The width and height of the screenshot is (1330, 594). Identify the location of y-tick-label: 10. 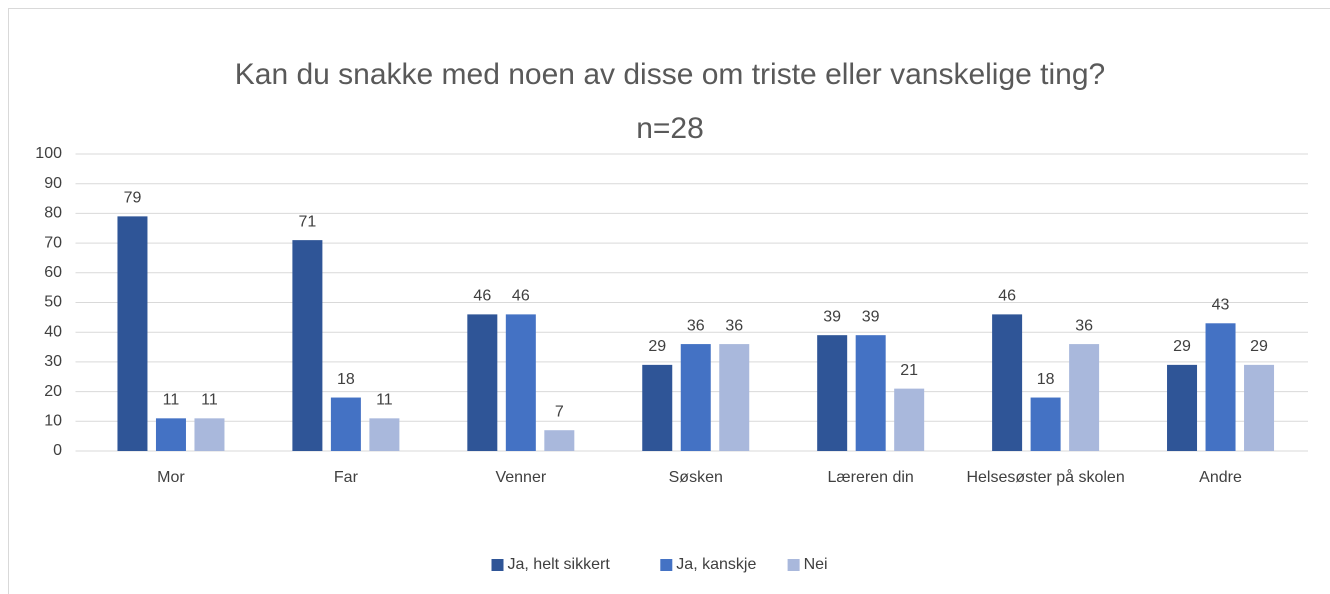
(53, 421).